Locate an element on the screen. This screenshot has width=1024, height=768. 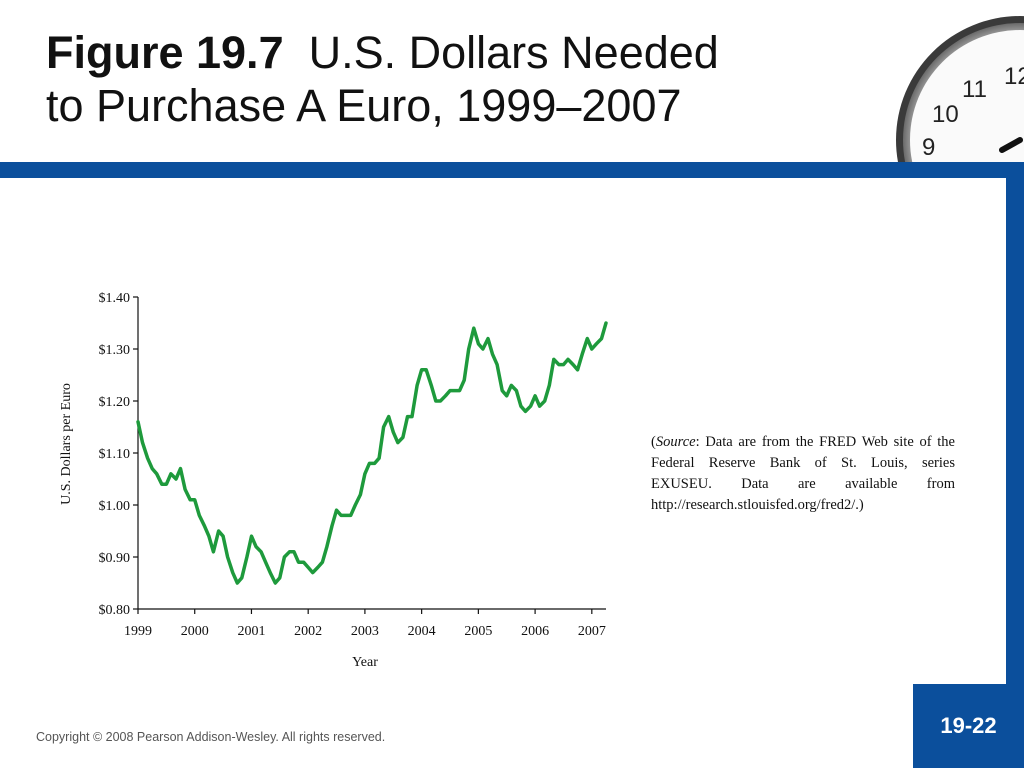
title-text-line-1: U.S. Dollars Needed is located at coordinates (513, 52).